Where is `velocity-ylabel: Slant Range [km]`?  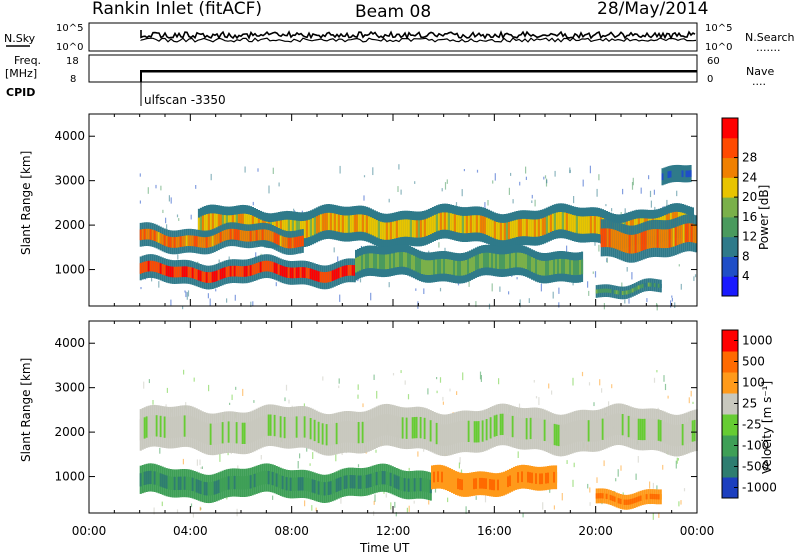
velocity-ylabel: Slant Range [km] is located at coordinates (26, 410).